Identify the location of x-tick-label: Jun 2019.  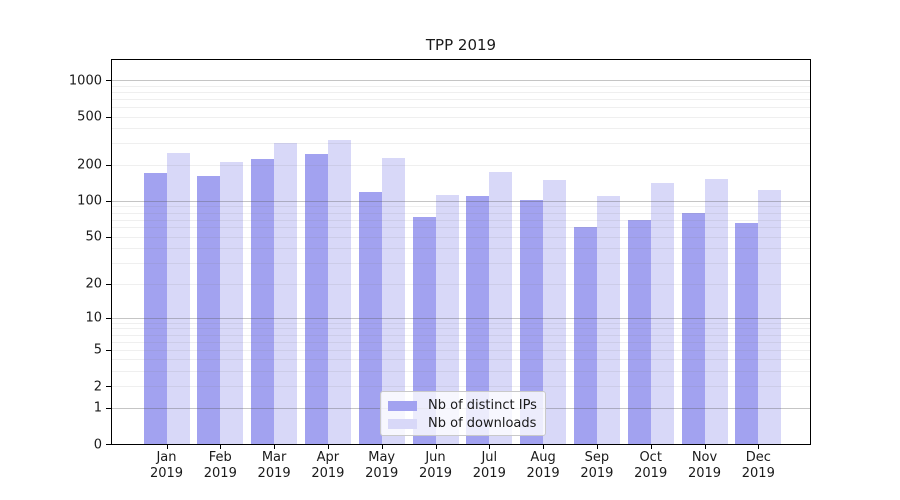
(436, 466).